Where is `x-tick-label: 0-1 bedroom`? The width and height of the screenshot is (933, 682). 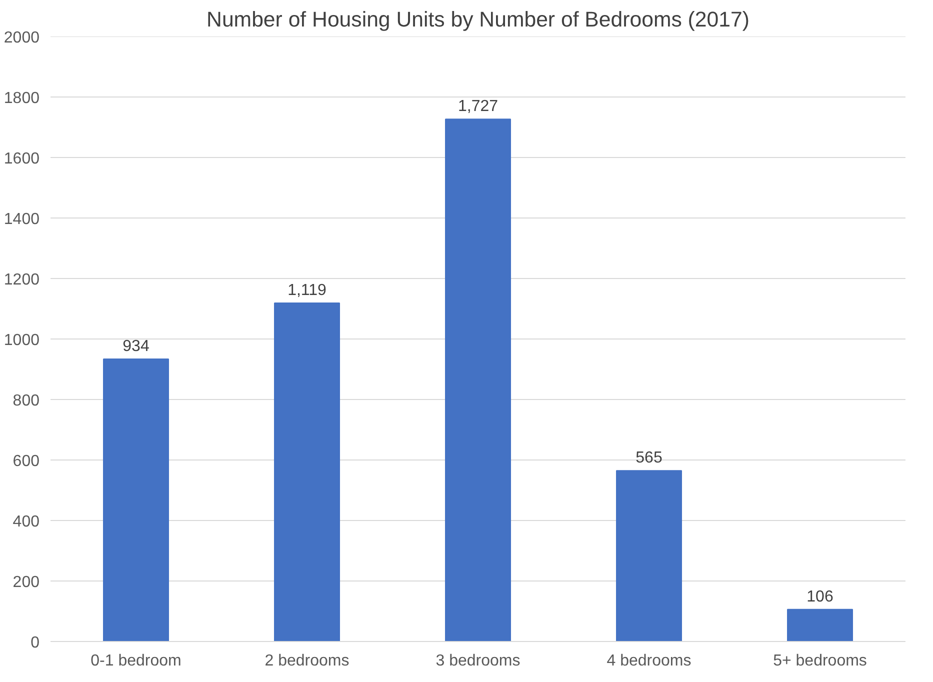 x-tick-label: 0-1 bedroom is located at coordinates (136, 661).